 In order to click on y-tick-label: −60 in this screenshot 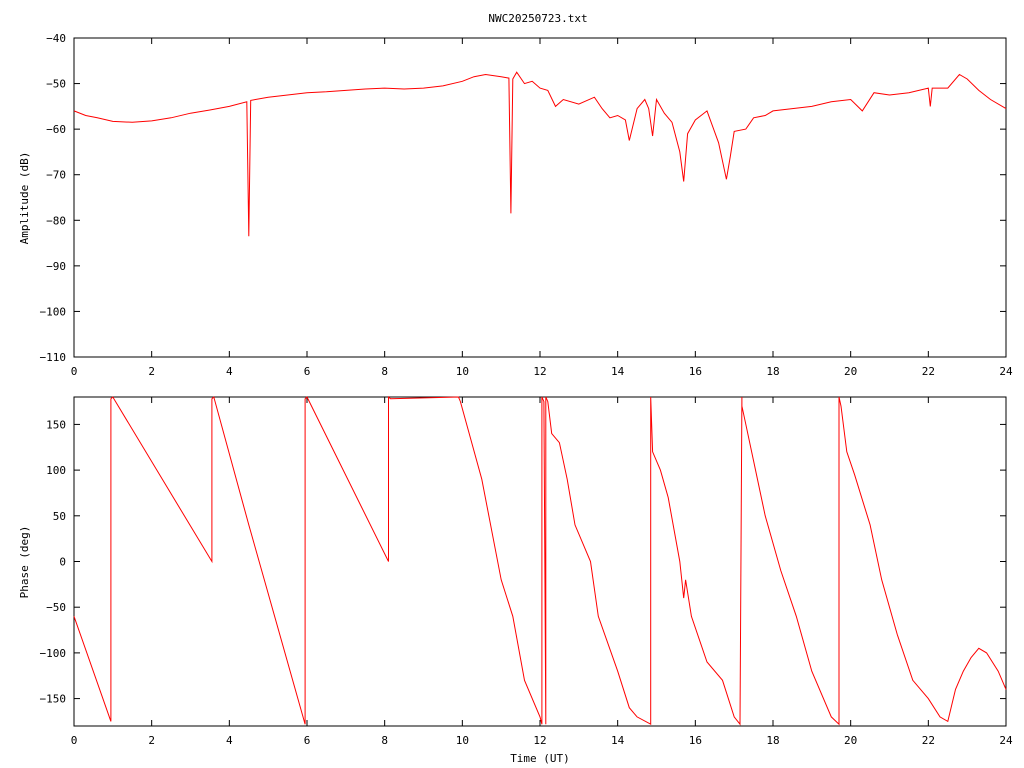, I will do `click(56, 129)`.